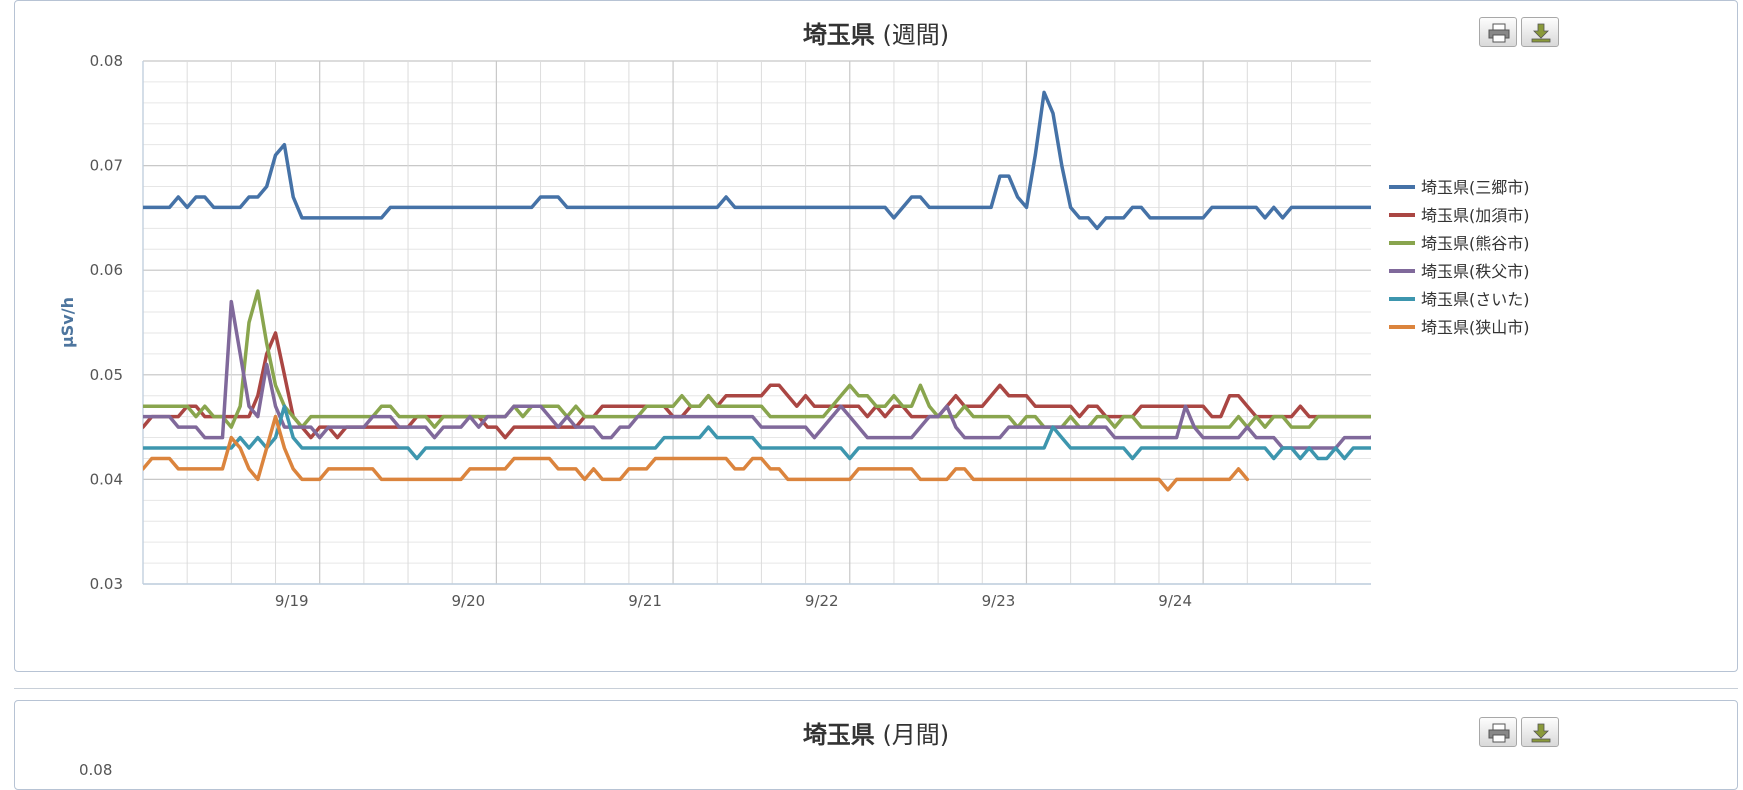 This screenshot has width=1743, height=790. Describe the element at coordinates (106, 584) in the screenshot. I see `y-tick-label: 0.03` at that location.